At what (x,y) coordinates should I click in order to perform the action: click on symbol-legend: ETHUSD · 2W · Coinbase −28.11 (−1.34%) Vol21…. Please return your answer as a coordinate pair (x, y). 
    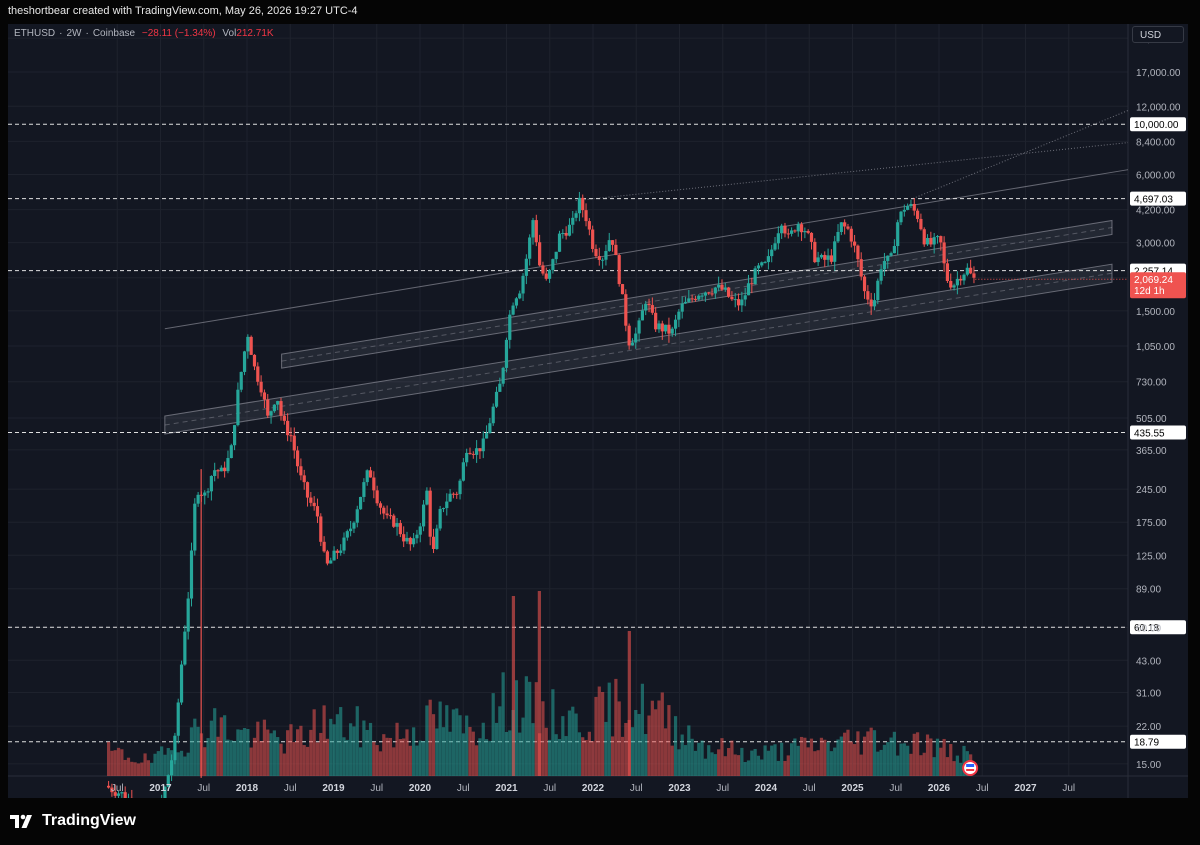
    Looking at the image, I should click on (144, 33).